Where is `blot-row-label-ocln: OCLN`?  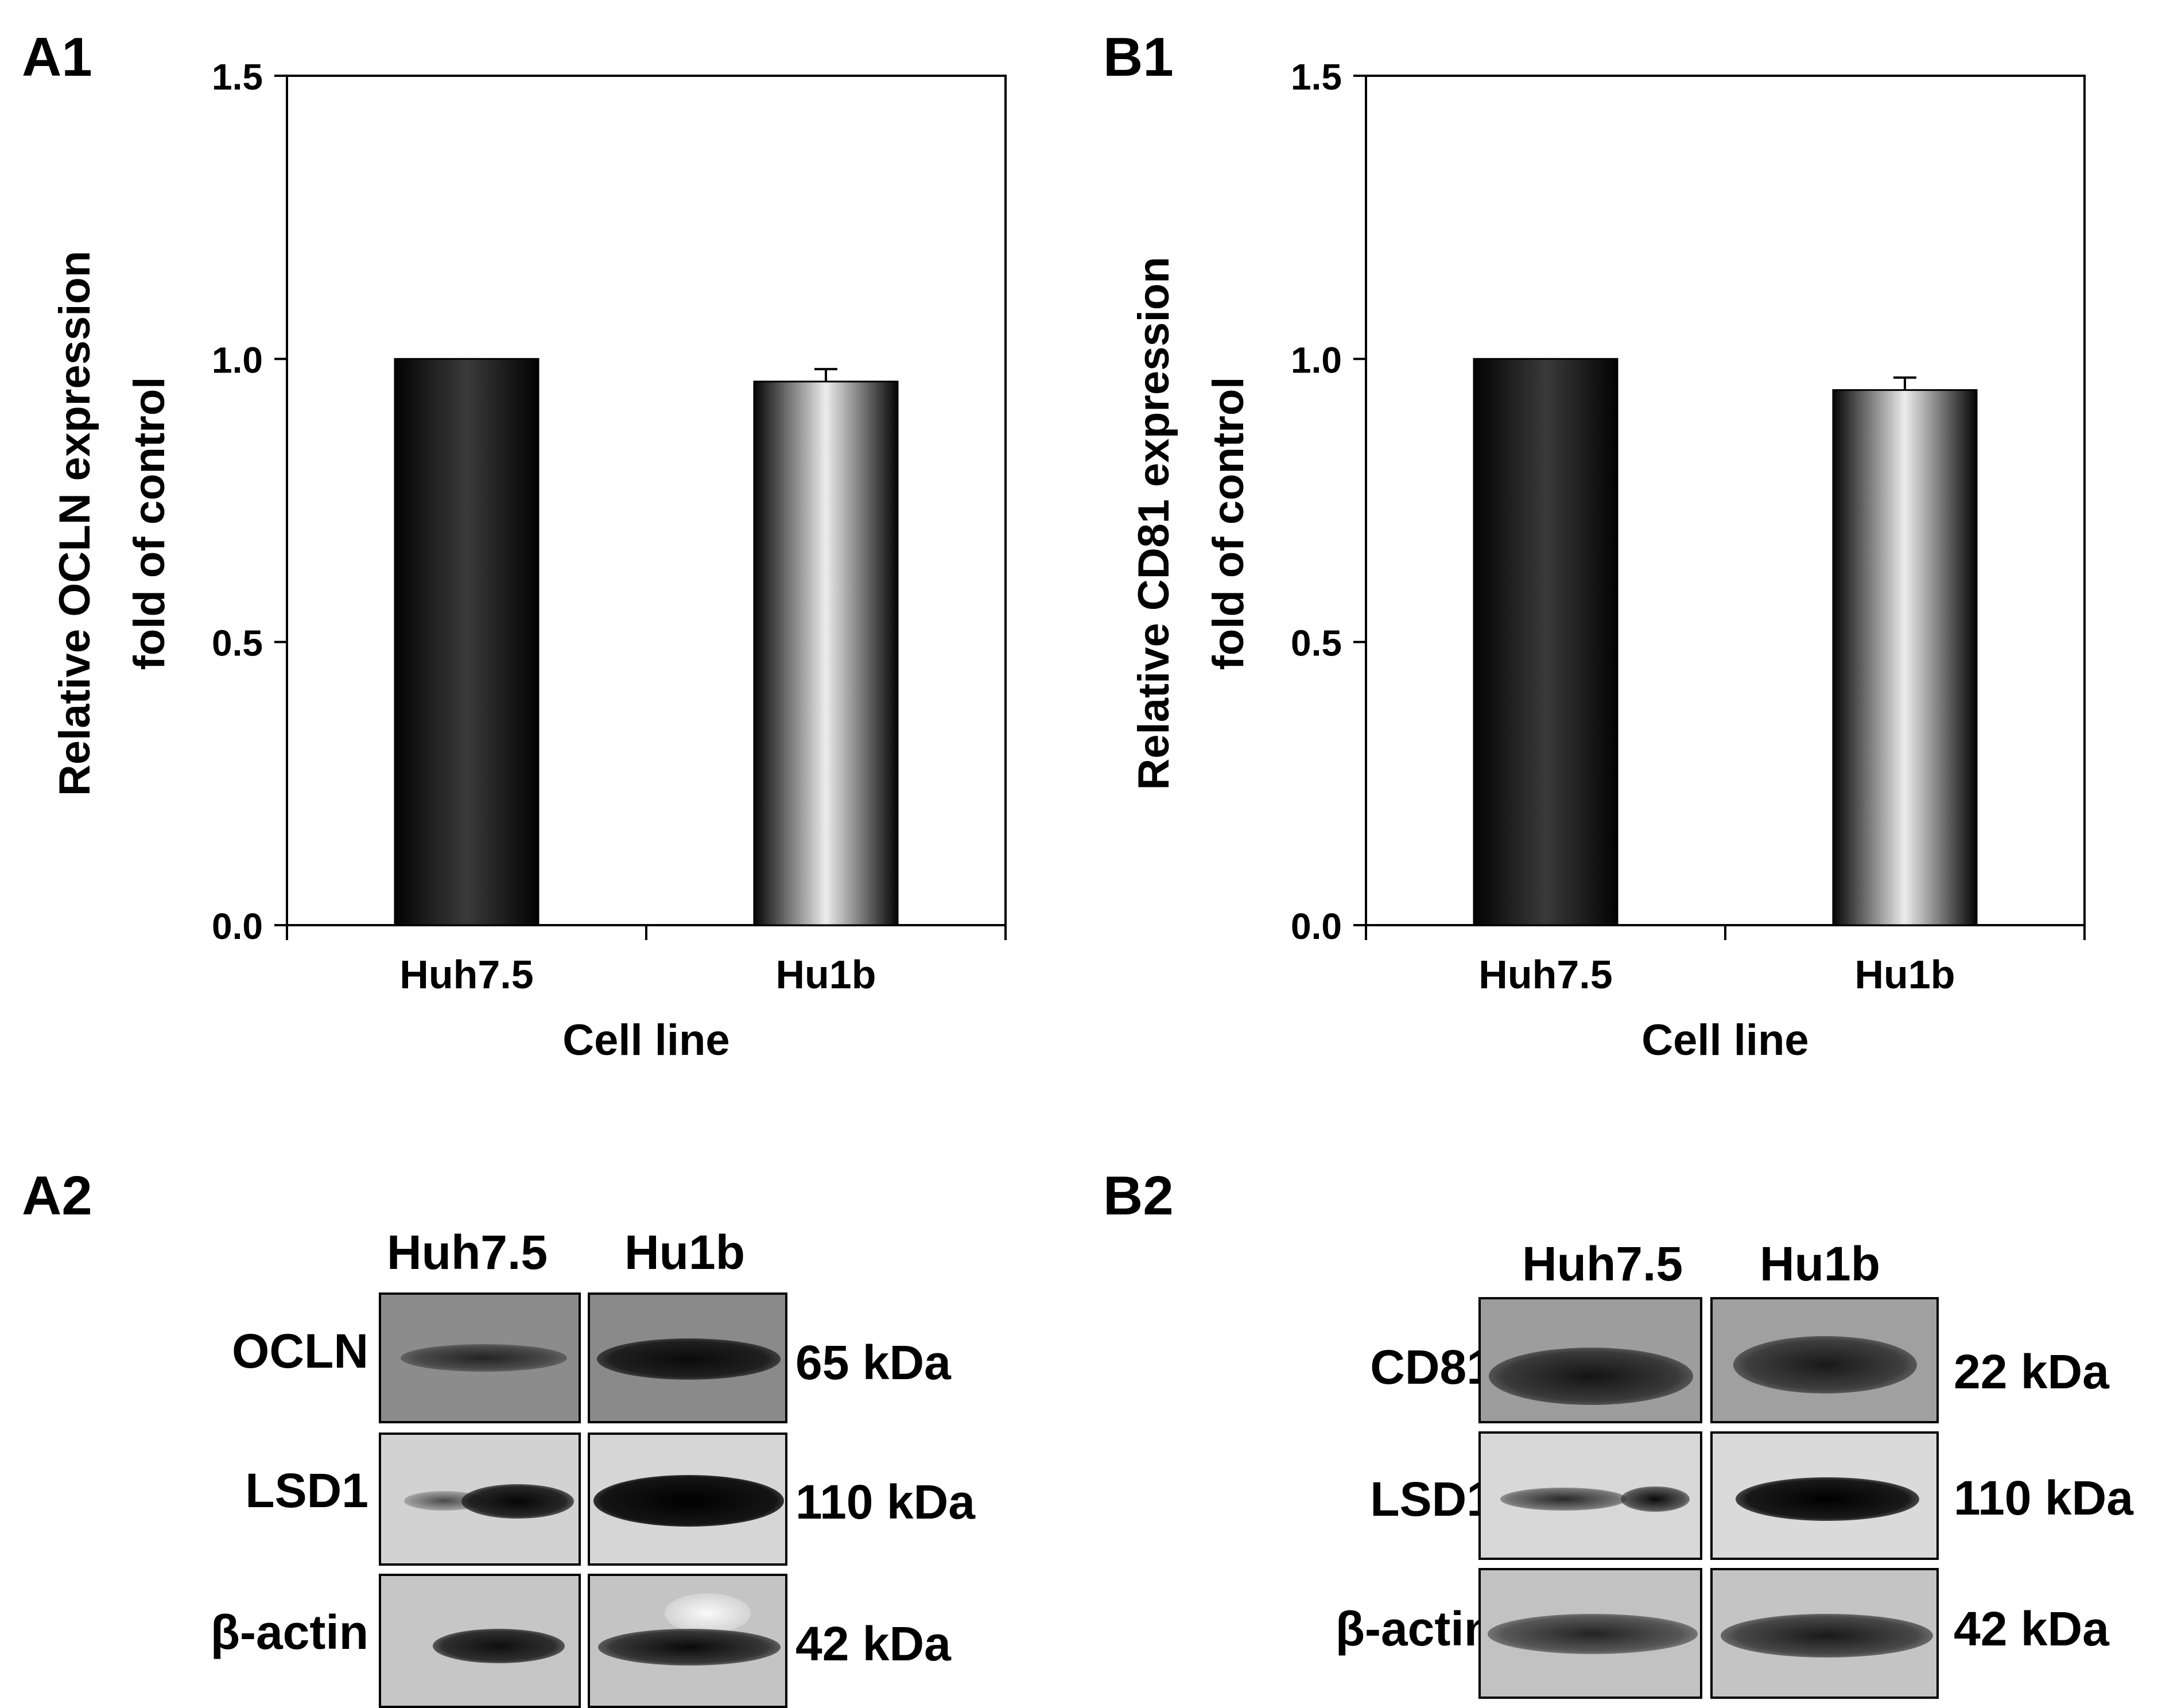
blot-row-label-ocln: OCLN is located at coordinates (300, 1351).